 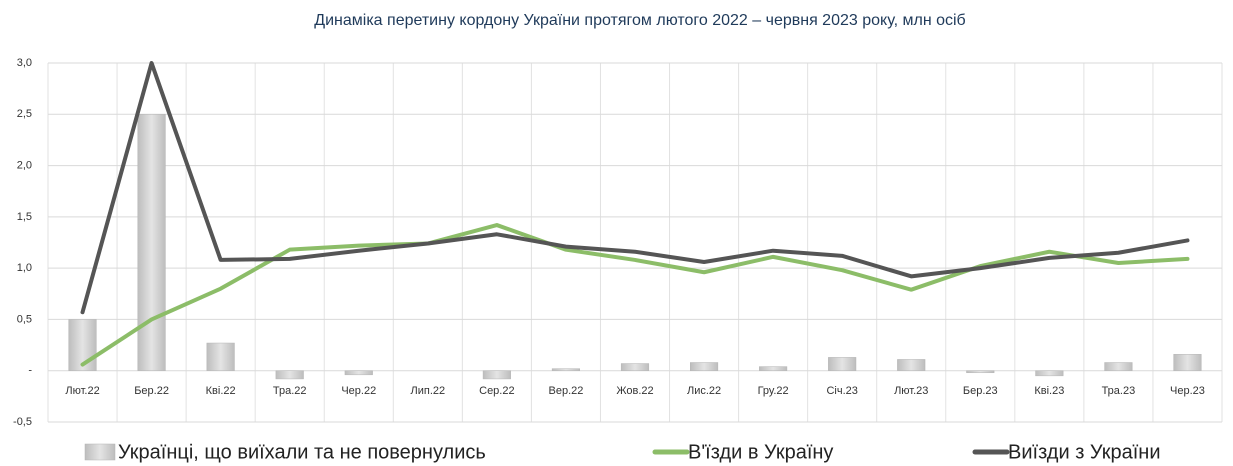 What do you see at coordinates (704, 391) in the screenshot?
I see `x-tick-label: Лис.22` at bounding box center [704, 391].